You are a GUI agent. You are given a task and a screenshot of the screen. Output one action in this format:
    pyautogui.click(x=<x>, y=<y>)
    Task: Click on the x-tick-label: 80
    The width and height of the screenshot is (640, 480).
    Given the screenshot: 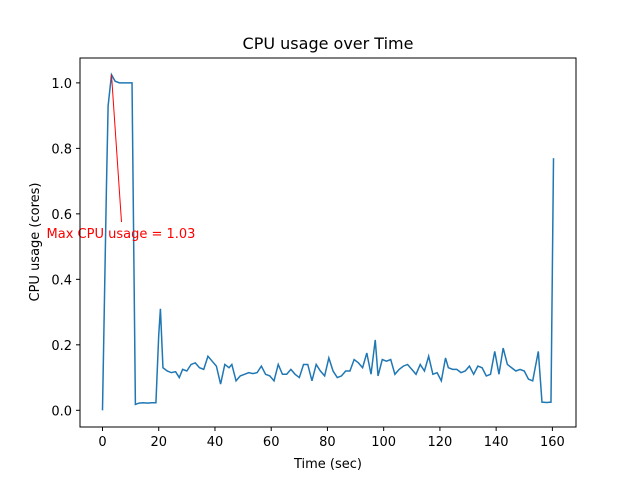 What is the action you would take?
    pyautogui.click(x=327, y=442)
    